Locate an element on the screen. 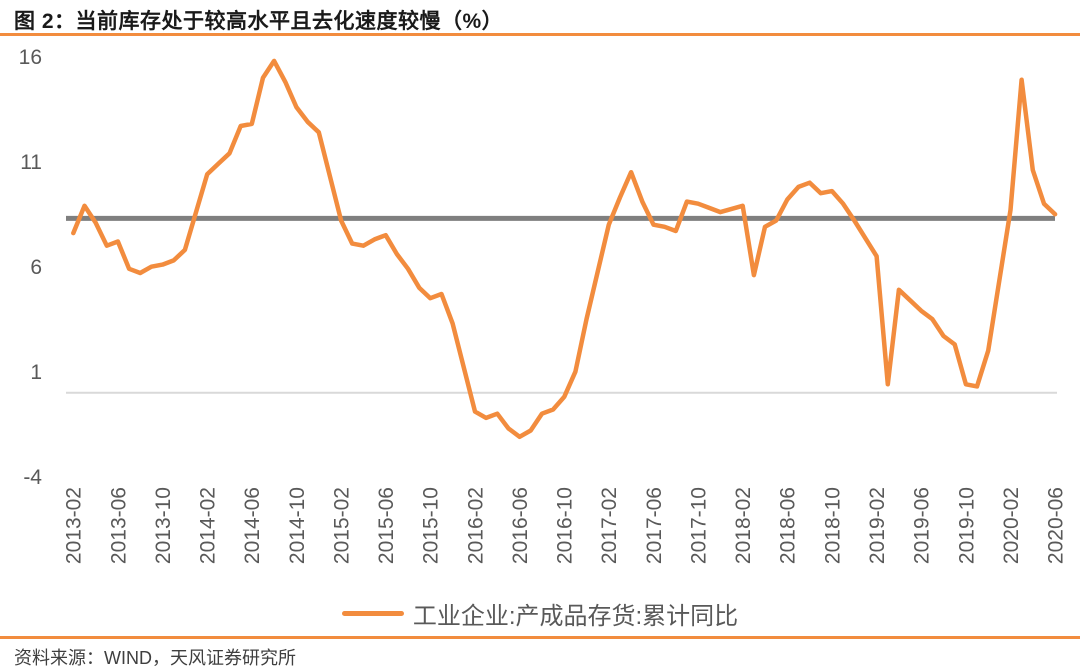 Image resolution: width=1080 pixels, height=671 pixels. x-axis-tick-label: 2013-02 is located at coordinates (74, 525).